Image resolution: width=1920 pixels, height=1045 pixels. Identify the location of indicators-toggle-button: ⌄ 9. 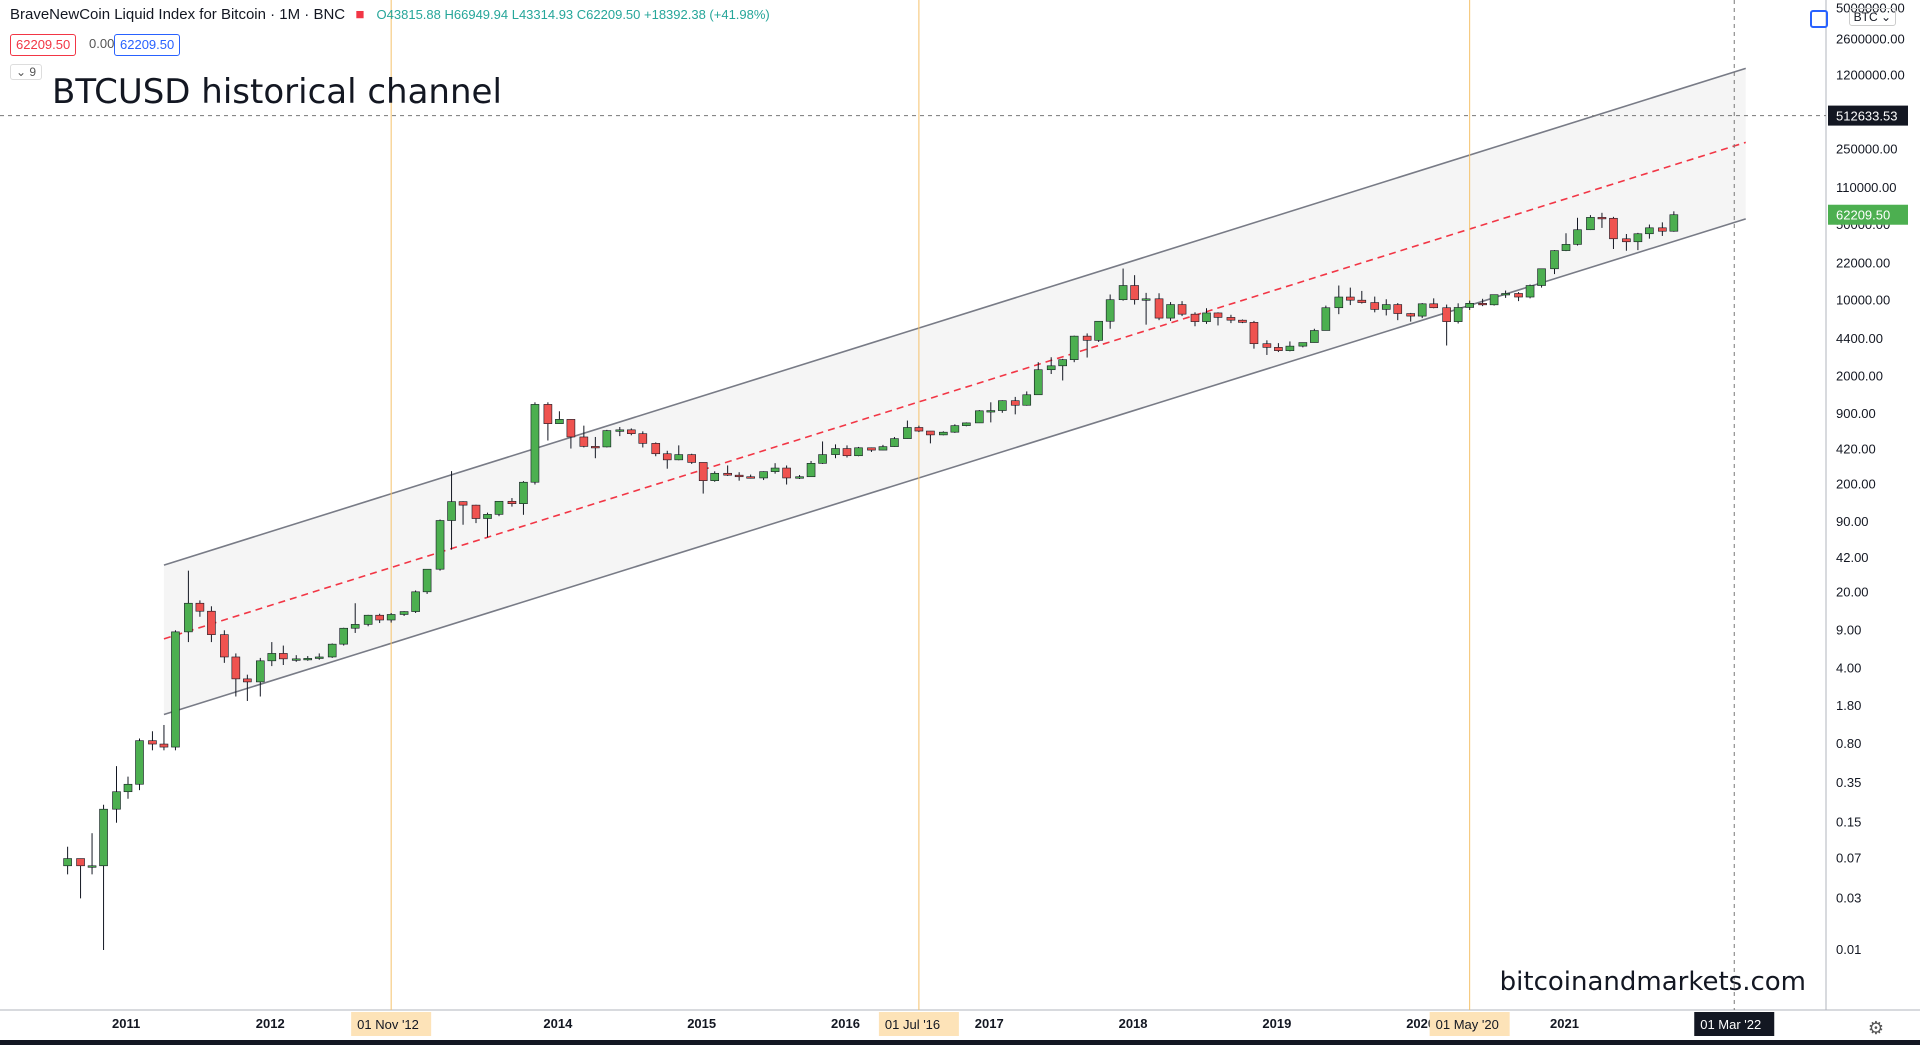
(26, 72).